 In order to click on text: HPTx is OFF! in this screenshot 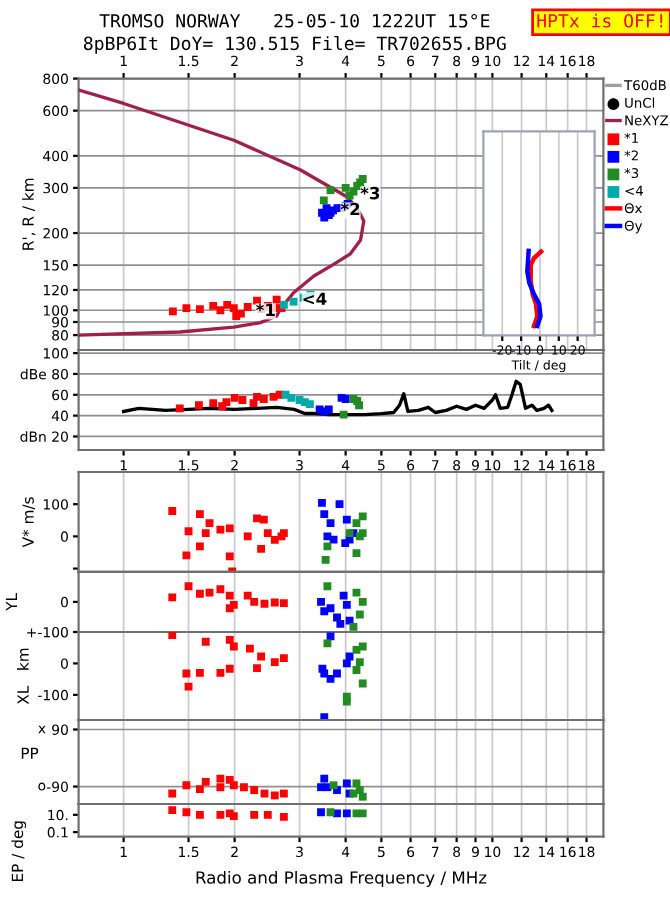, I will do `click(600, 20)`.